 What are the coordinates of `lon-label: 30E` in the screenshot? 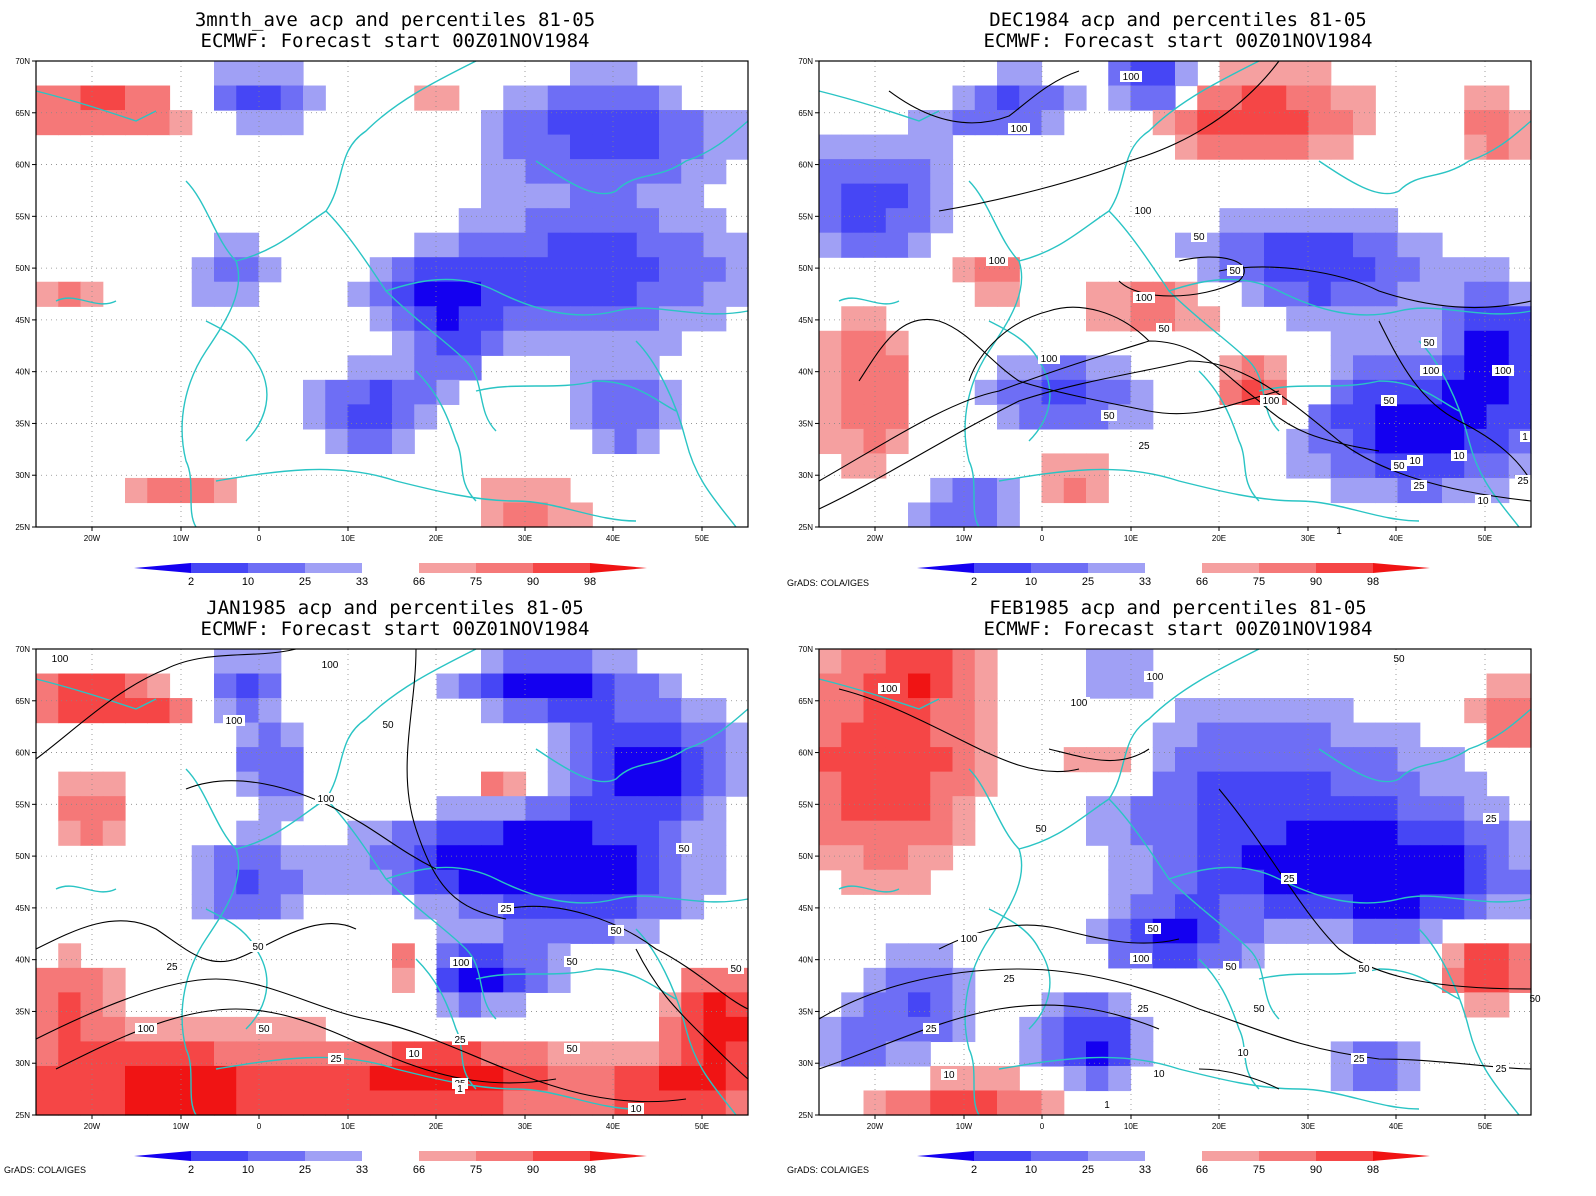 It's located at (525, 1126).